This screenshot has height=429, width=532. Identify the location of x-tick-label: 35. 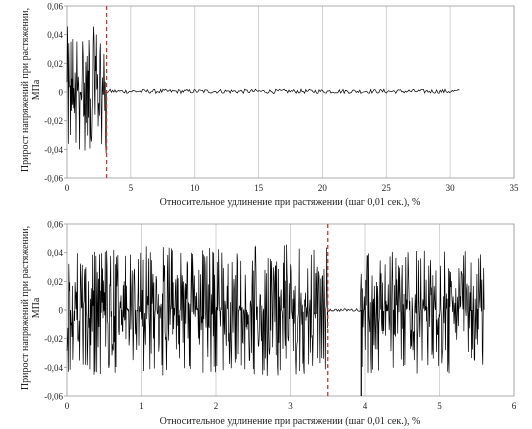
(515, 188).